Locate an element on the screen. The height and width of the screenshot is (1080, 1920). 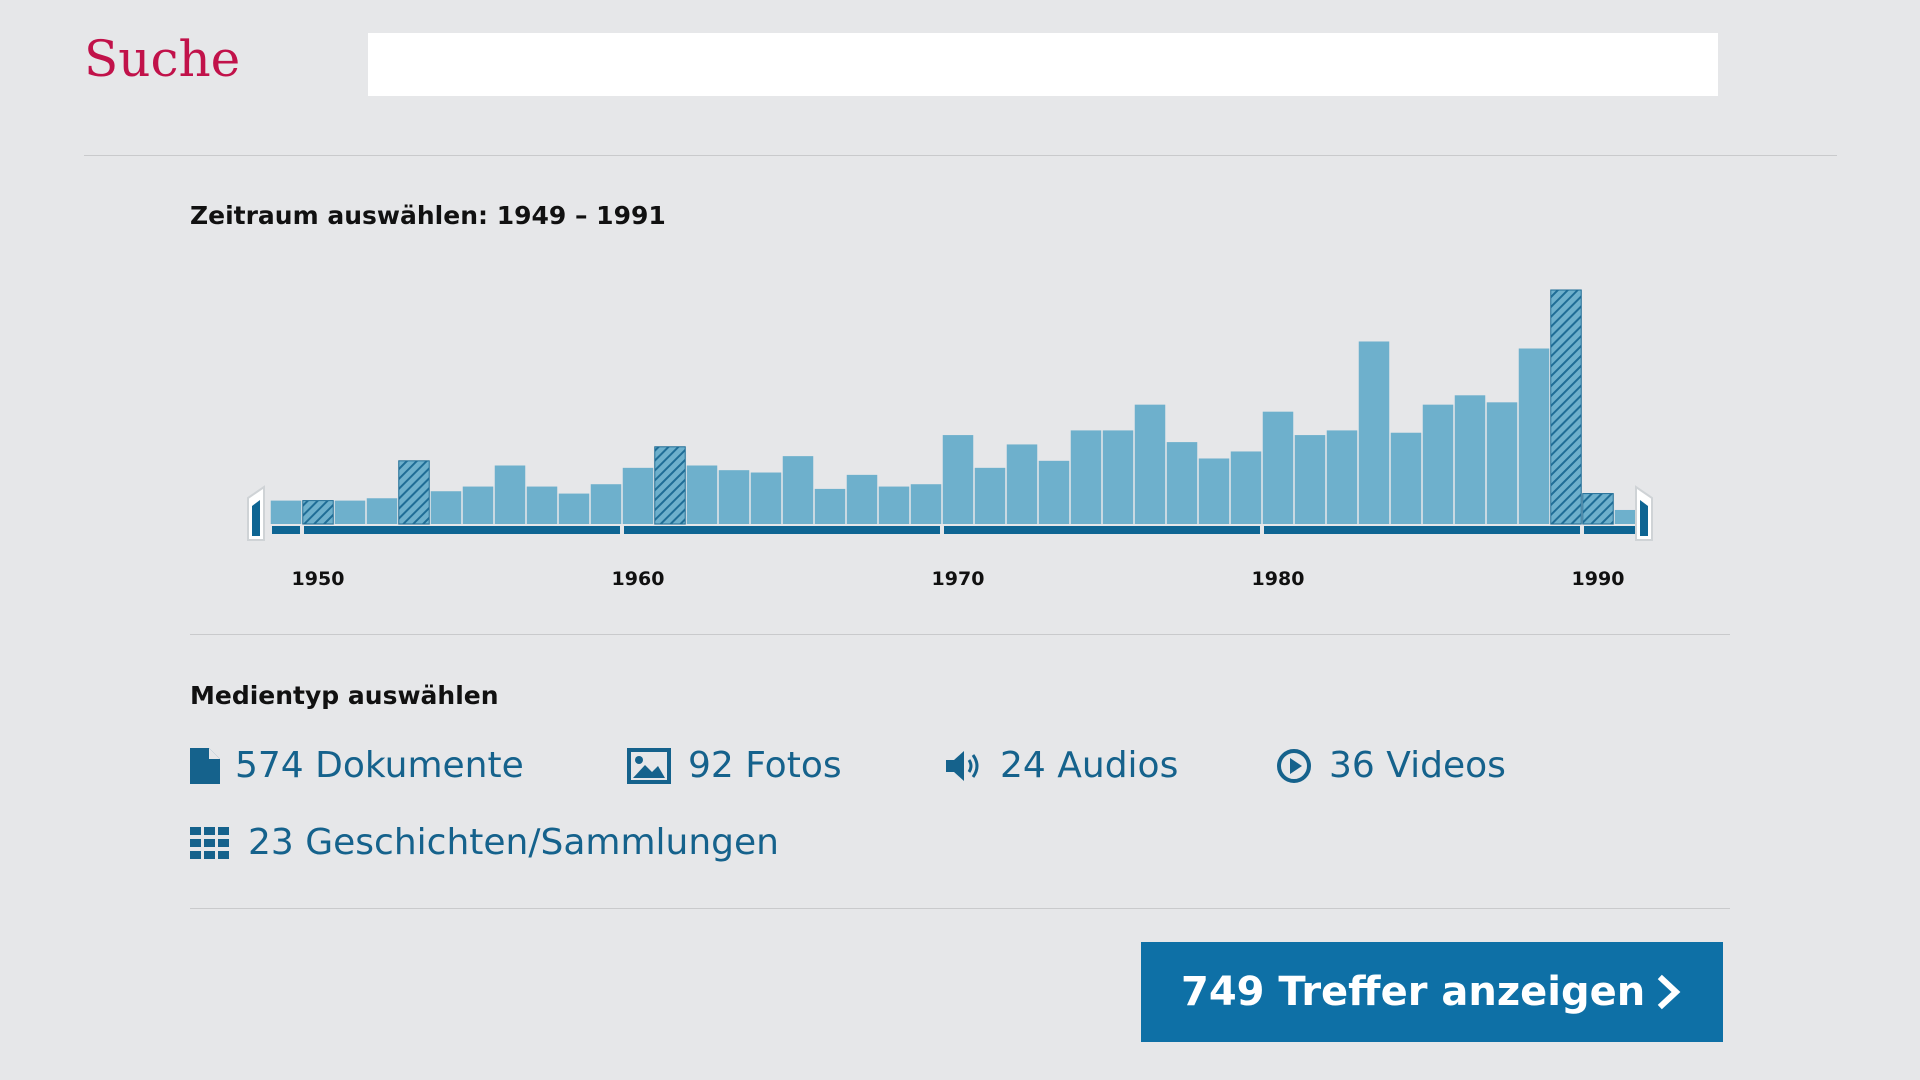
histogram-bar-1983 is located at coordinates (1374, 432).